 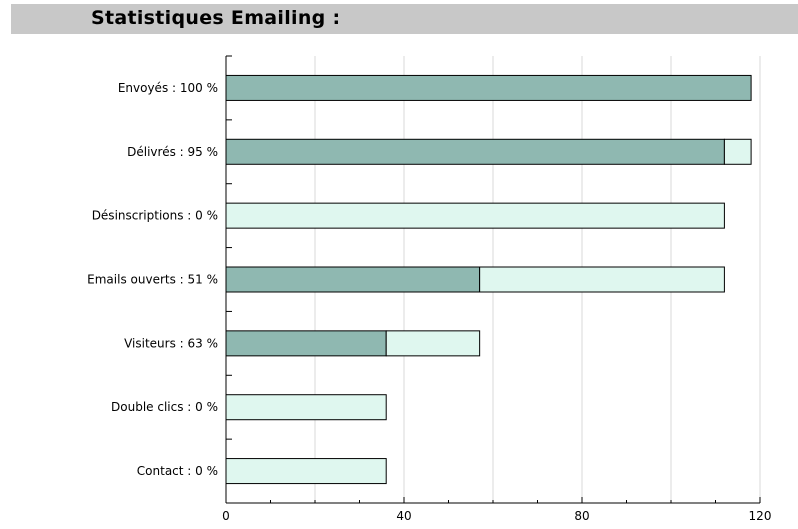 What do you see at coordinates (404, 19) in the screenshot?
I see `chart-header: Statistiques Emailing :` at bounding box center [404, 19].